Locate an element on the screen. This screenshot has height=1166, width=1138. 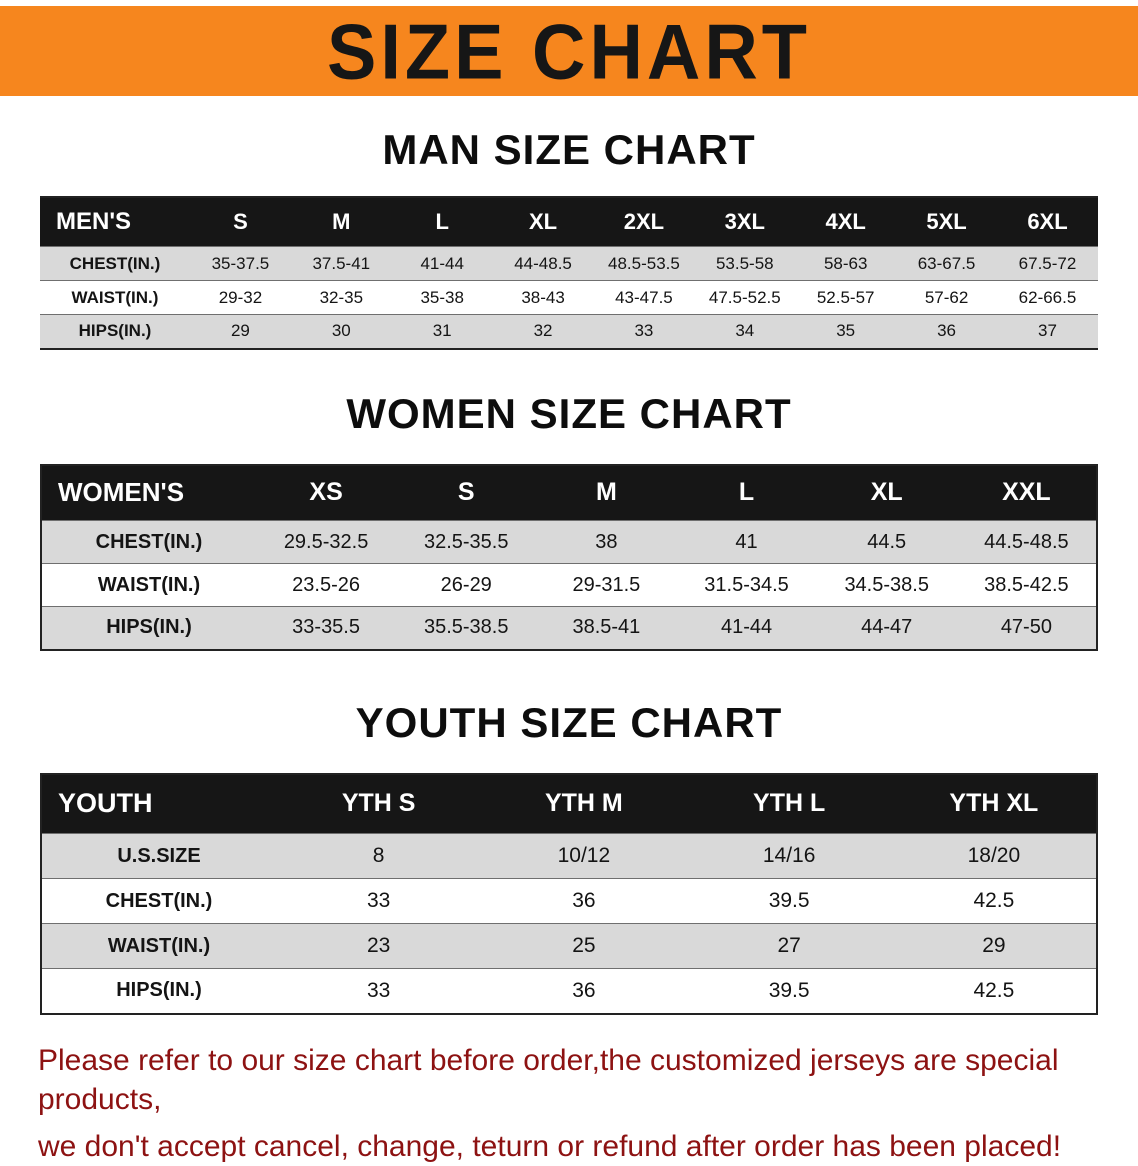
size-value-cell: 38.5-41 is located at coordinates (606, 628).